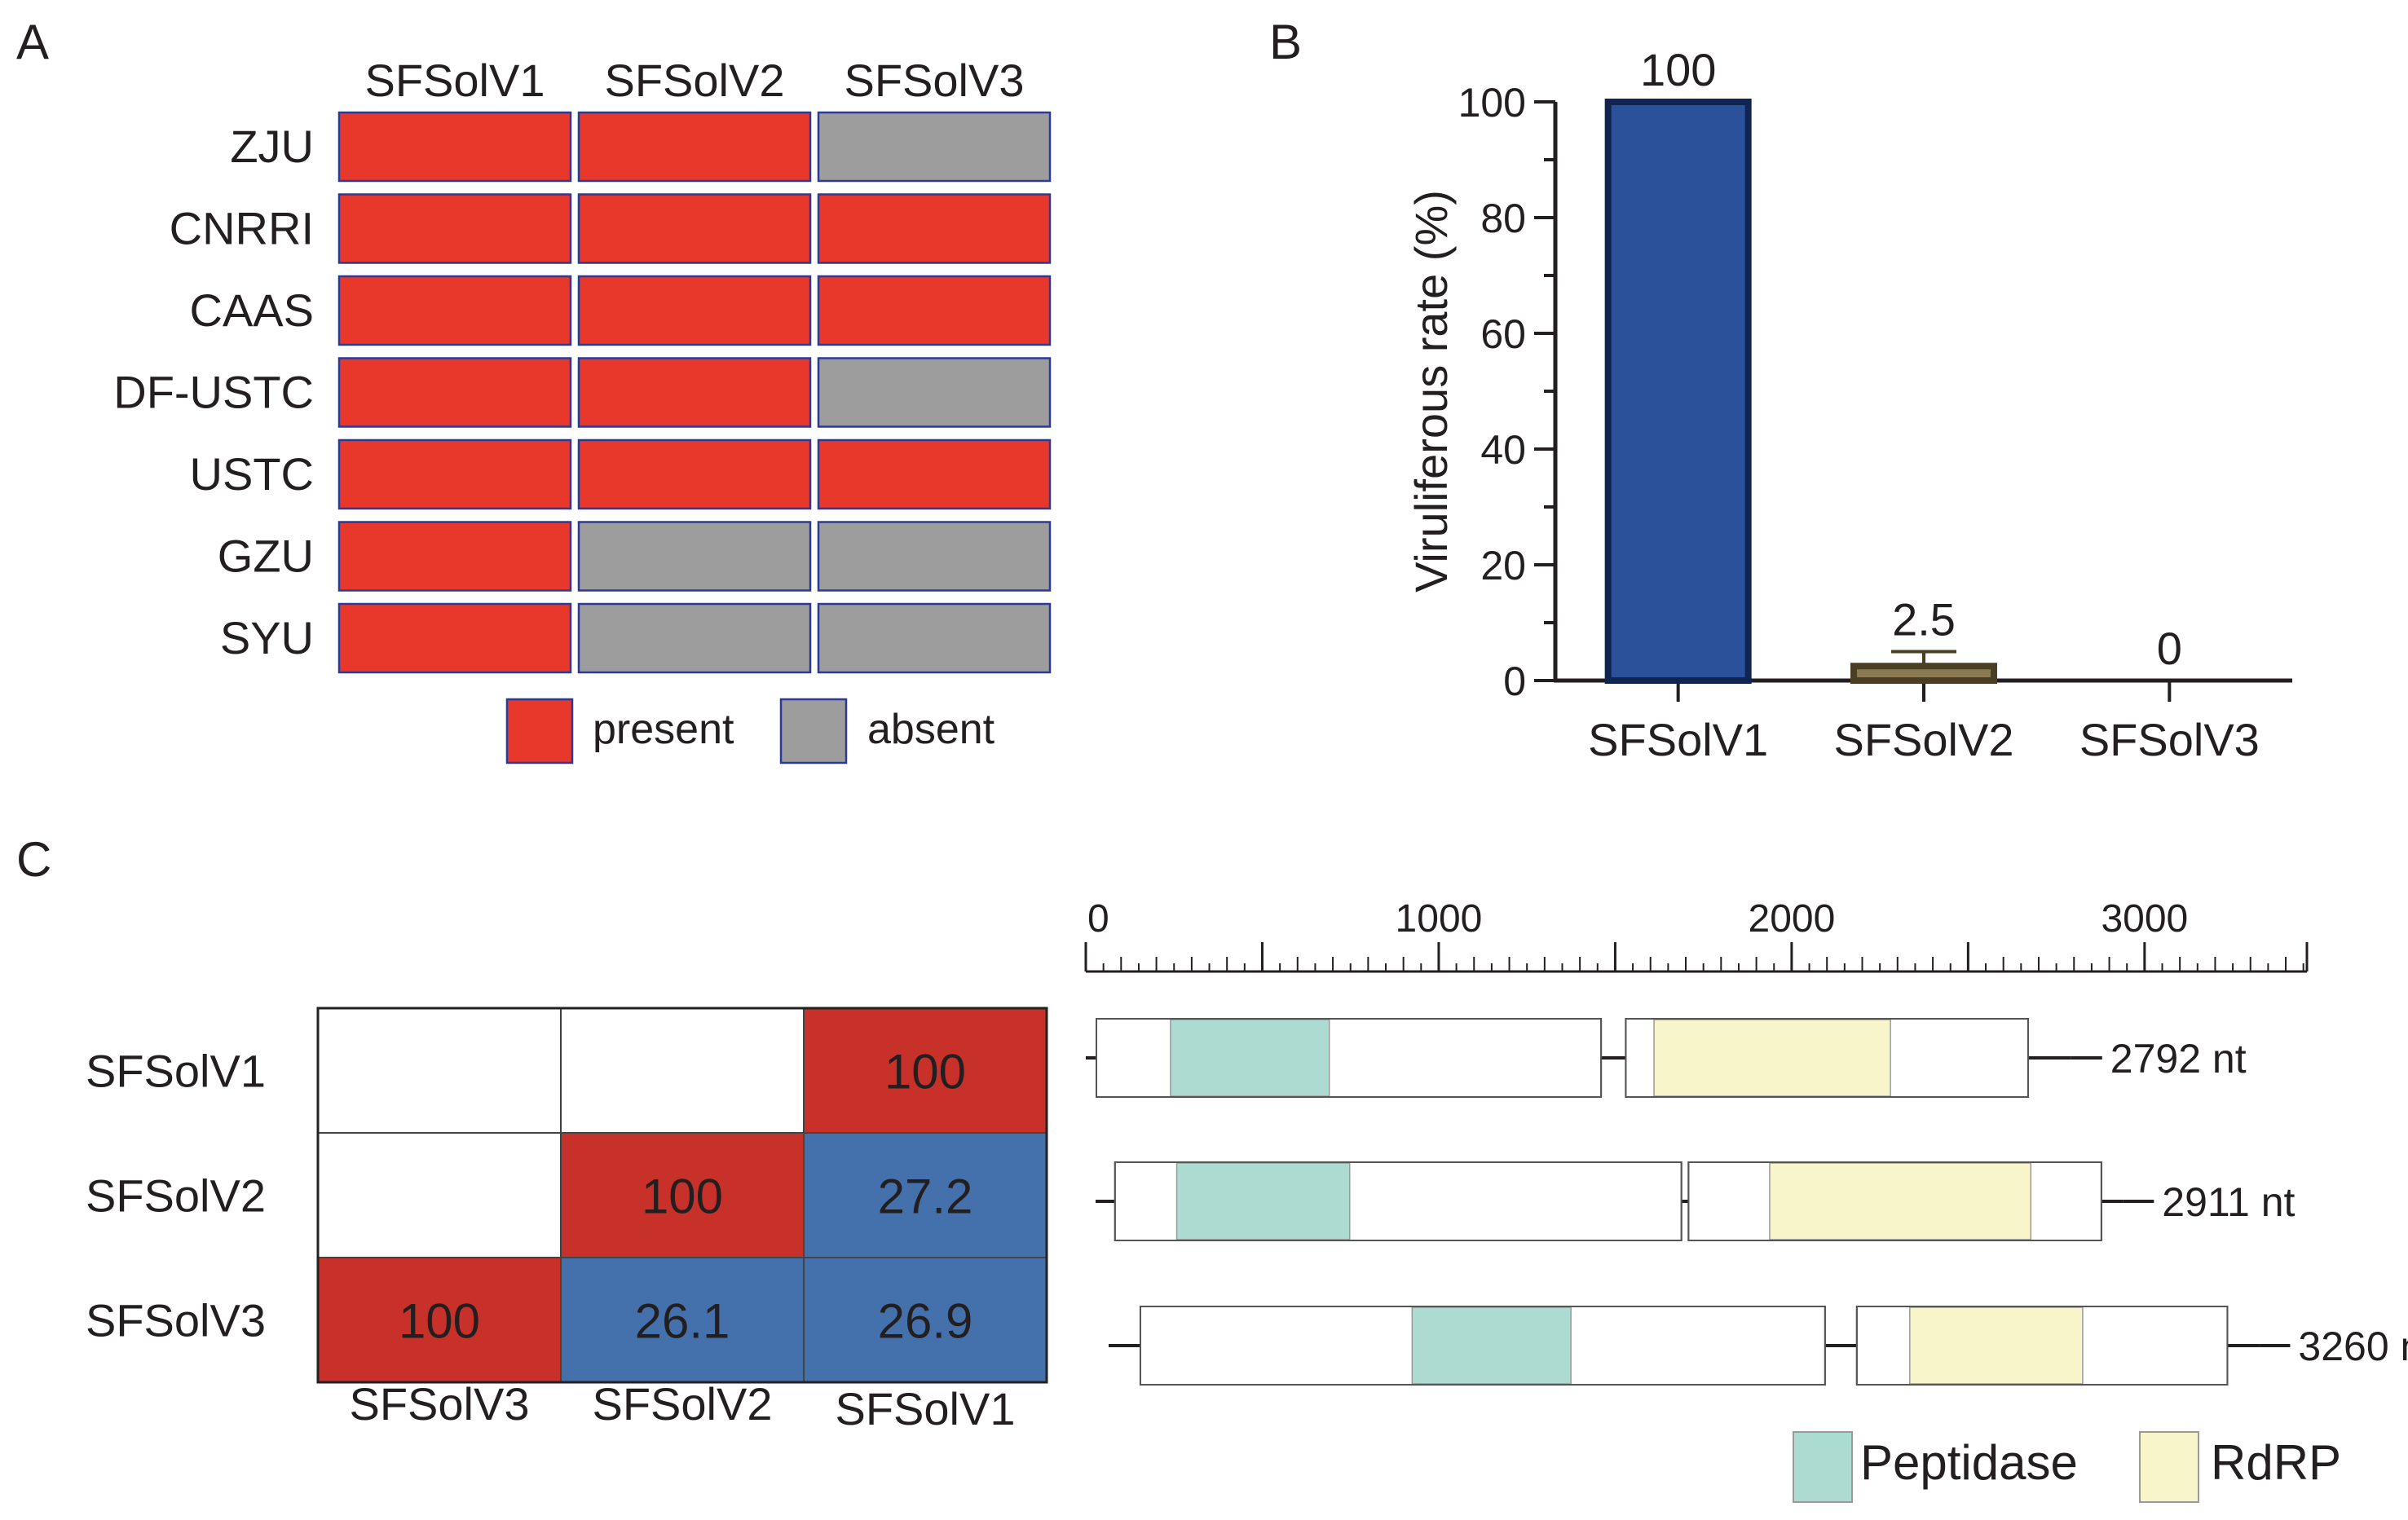 Image resolution: width=2408 pixels, height=1520 pixels. I want to click on row-label: ZJU, so click(272, 146).